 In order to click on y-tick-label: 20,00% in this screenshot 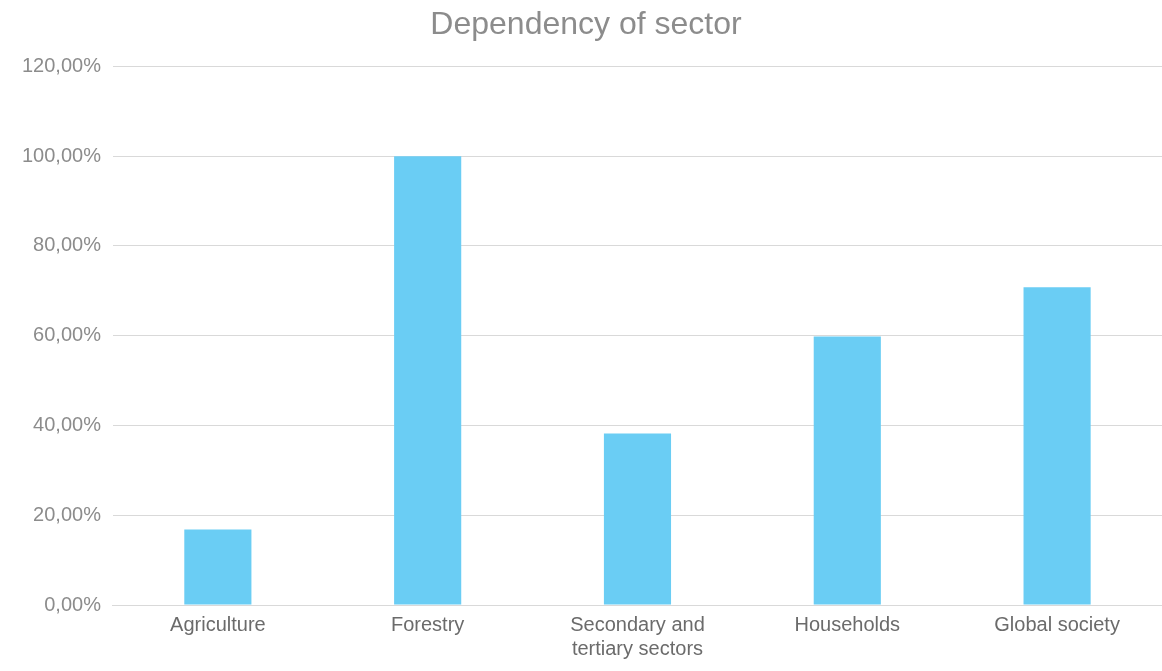, I will do `click(67, 513)`.